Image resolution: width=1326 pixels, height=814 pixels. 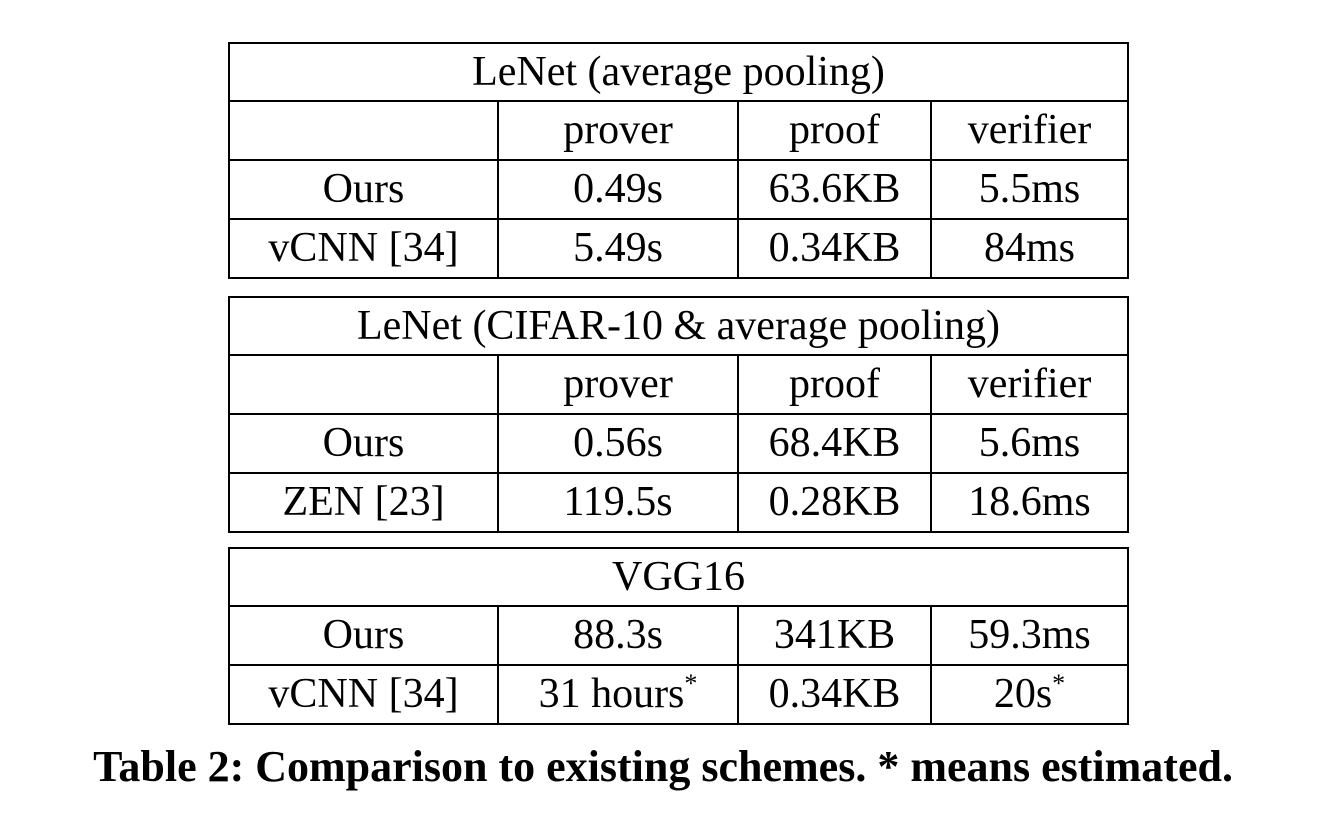 I want to click on prover-cell: 119.5s, so click(x=618, y=502).